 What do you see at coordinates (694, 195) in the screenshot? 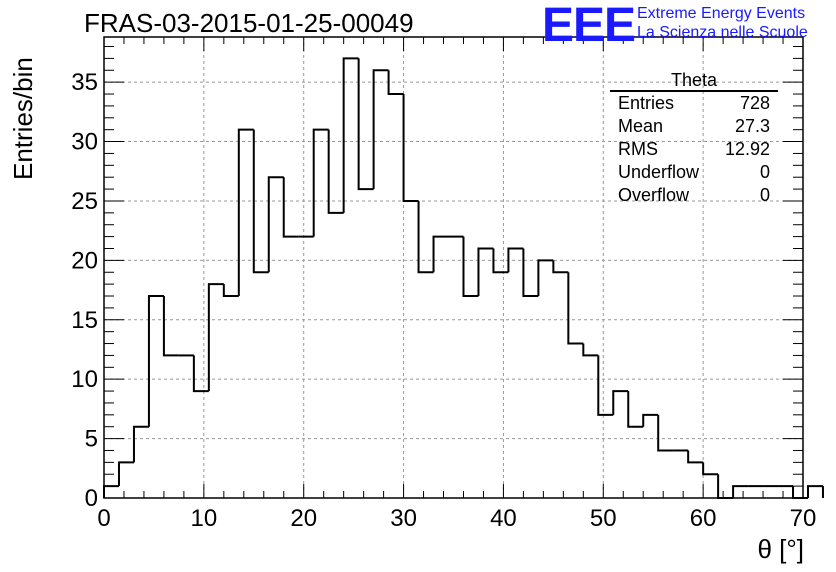
I see `stats-row-overflow: Overflow 0` at bounding box center [694, 195].